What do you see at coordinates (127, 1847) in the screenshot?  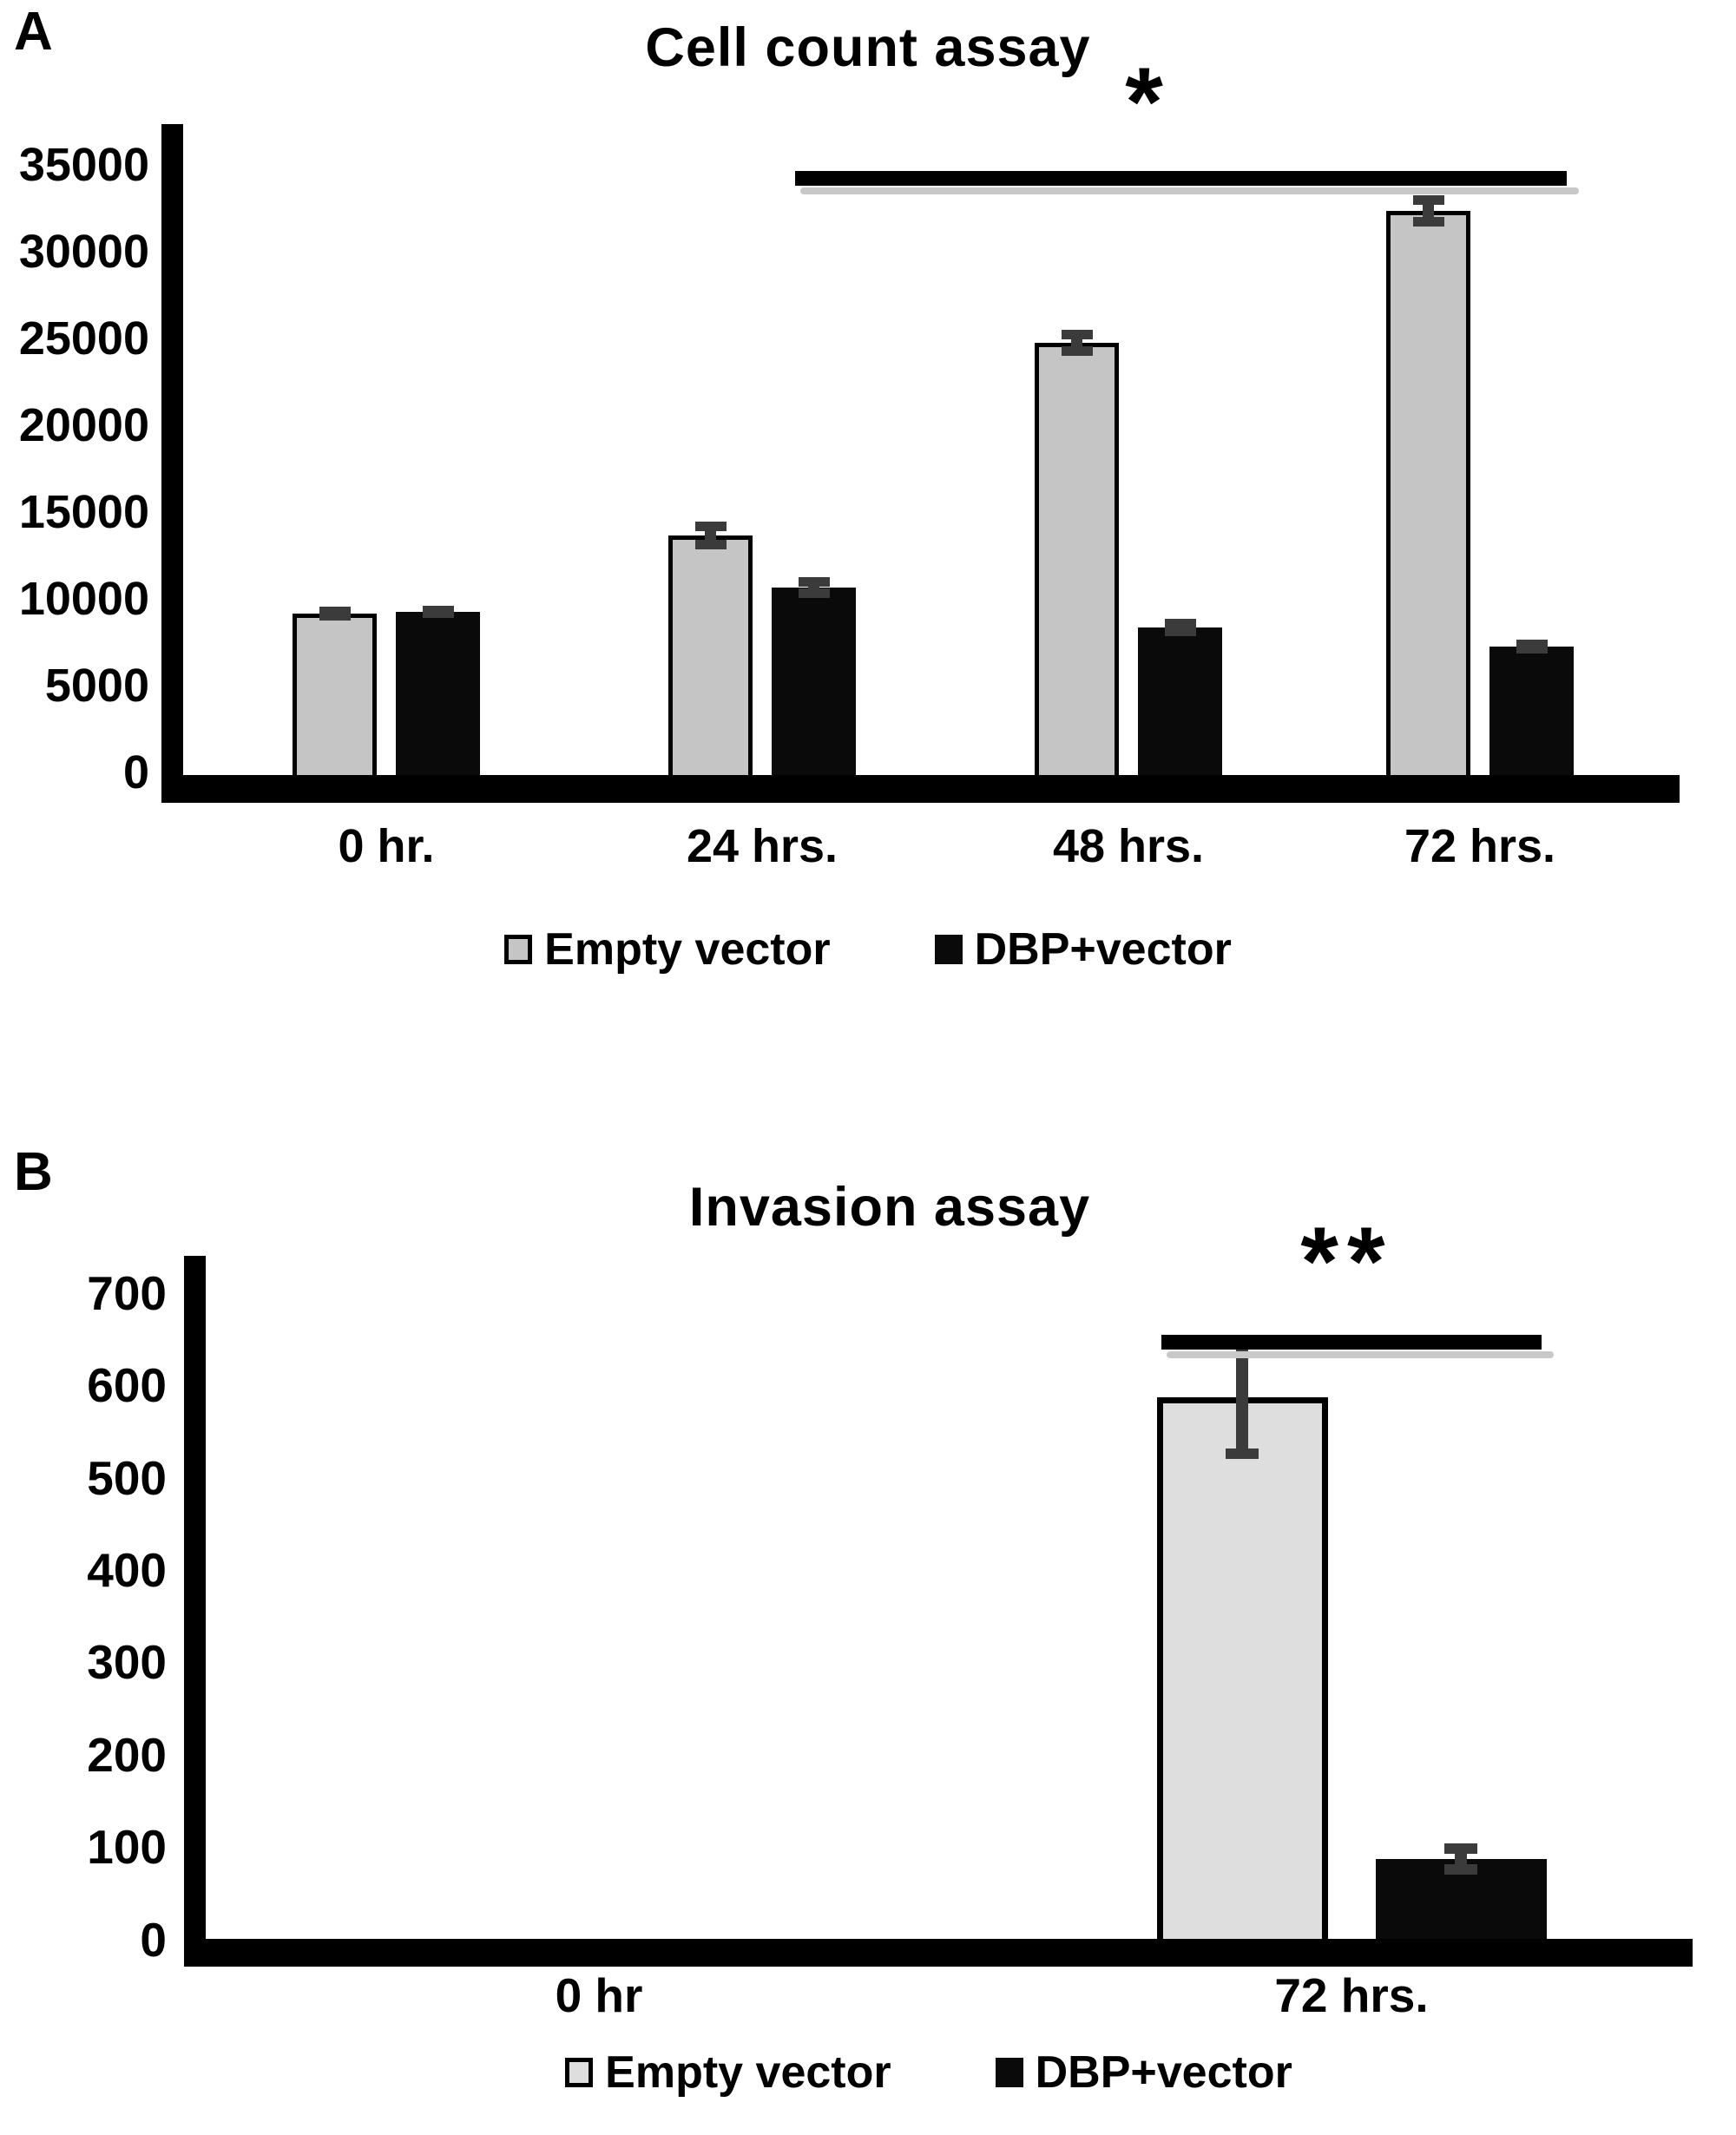 I see `y-tick-label: 100` at bounding box center [127, 1847].